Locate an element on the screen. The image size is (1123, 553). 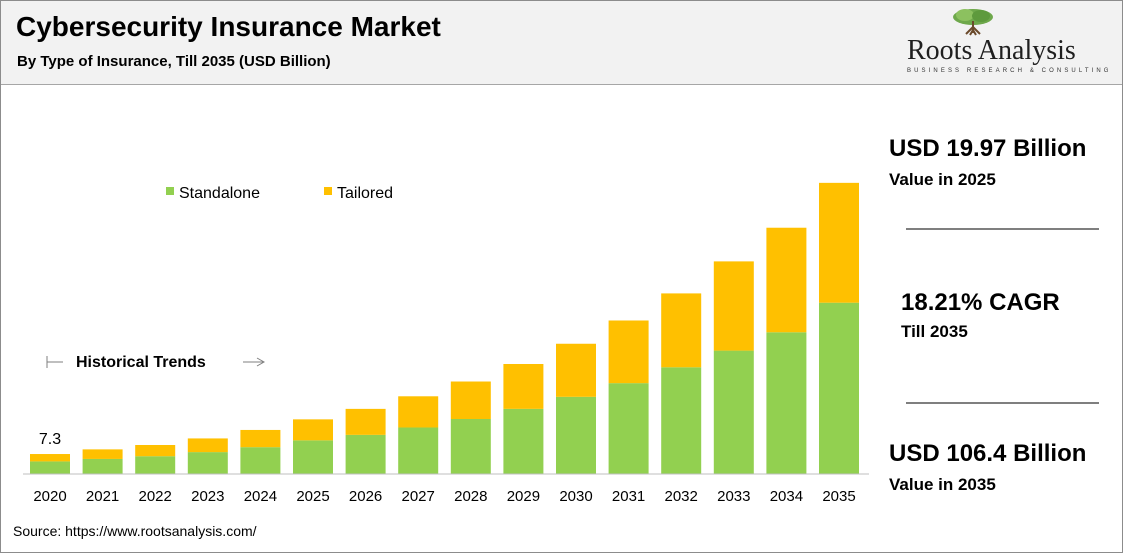
tree-icon is located at coordinates (973, 22).